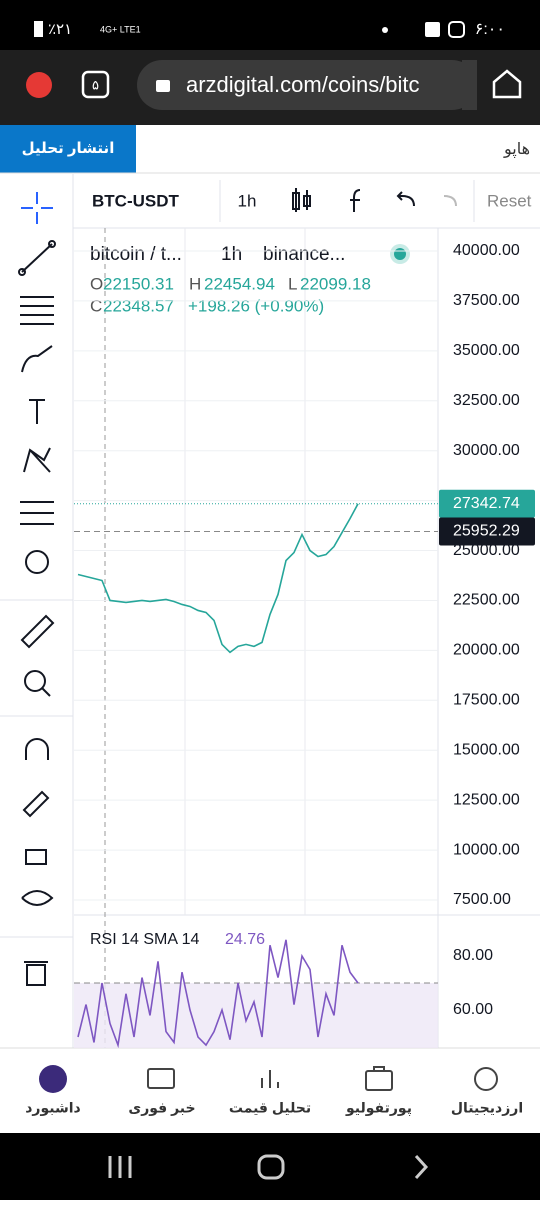 This screenshot has width=540, height=1205. I want to click on system-nav, so click(270, 1166).